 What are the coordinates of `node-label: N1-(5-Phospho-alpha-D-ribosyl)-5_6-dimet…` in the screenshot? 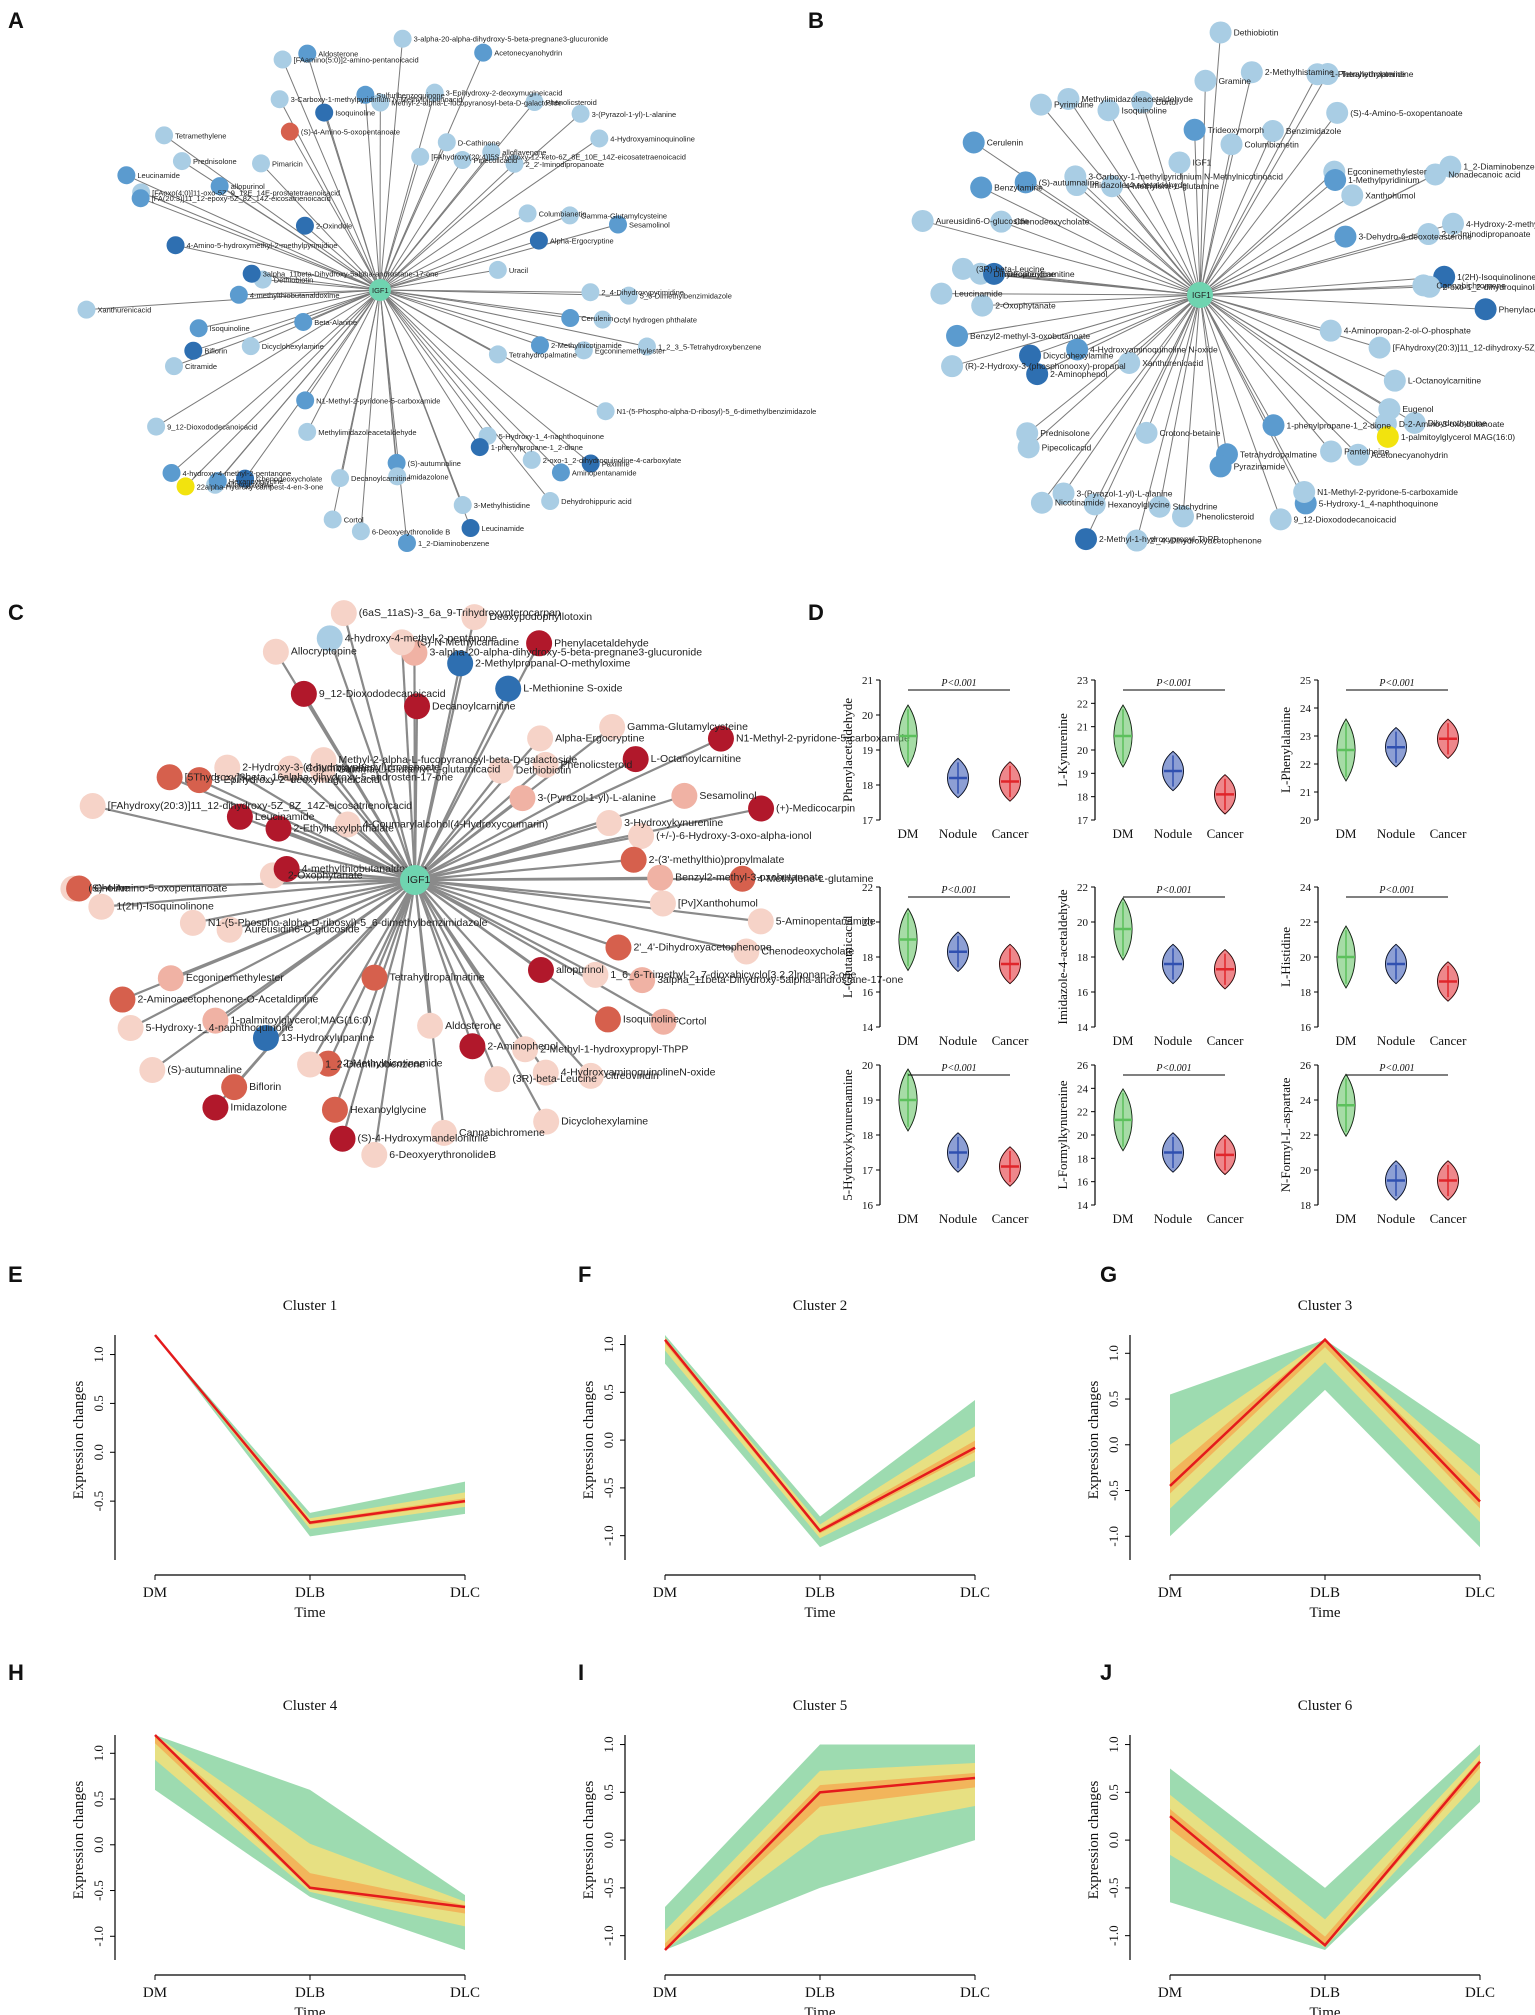 It's located at (717, 411).